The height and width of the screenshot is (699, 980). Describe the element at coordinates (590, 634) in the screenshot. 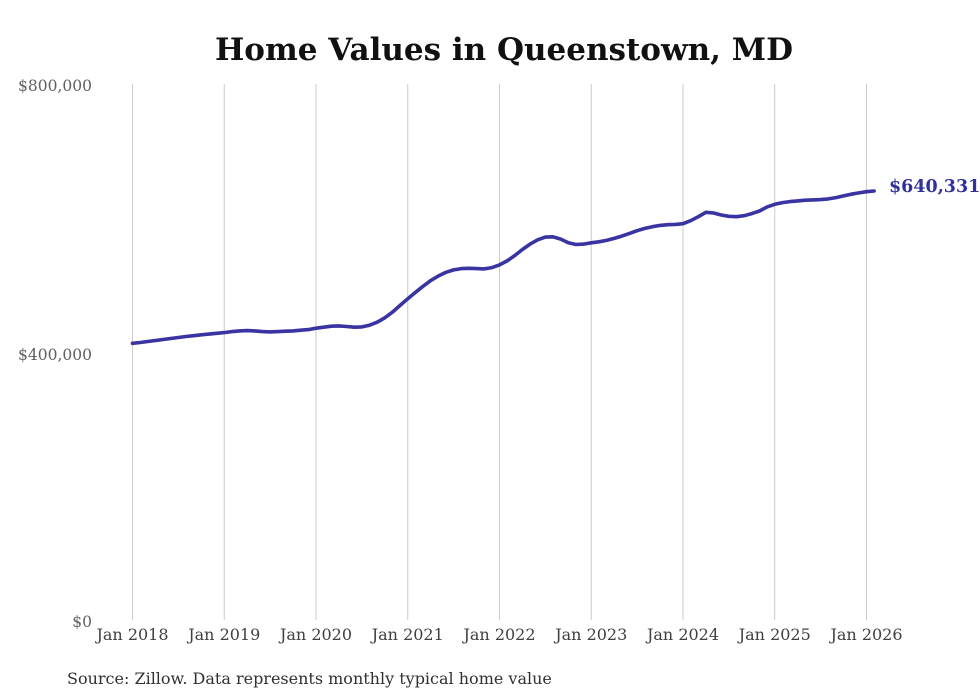

I see `x-tick-label: Jan 2023` at that location.